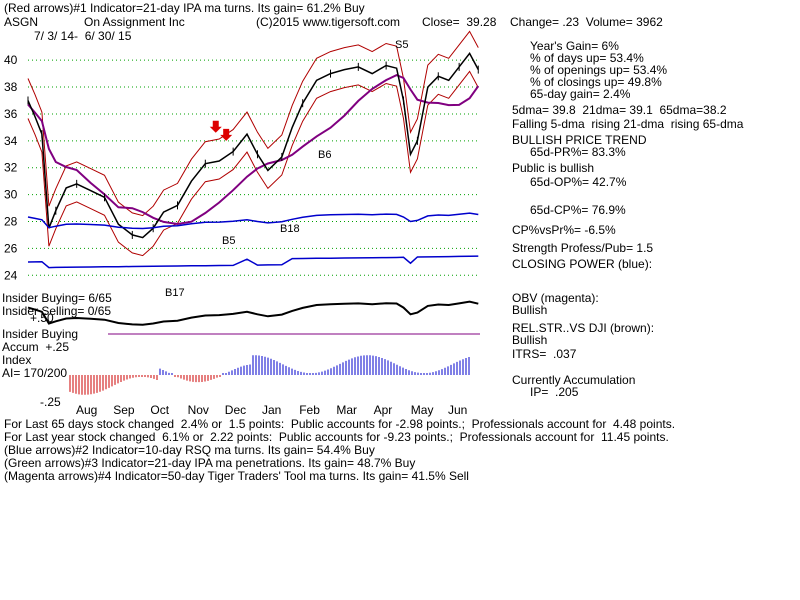  What do you see at coordinates (11, 141) in the screenshot?
I see `y-tick-label: 34` at bounding box center [11, 141].